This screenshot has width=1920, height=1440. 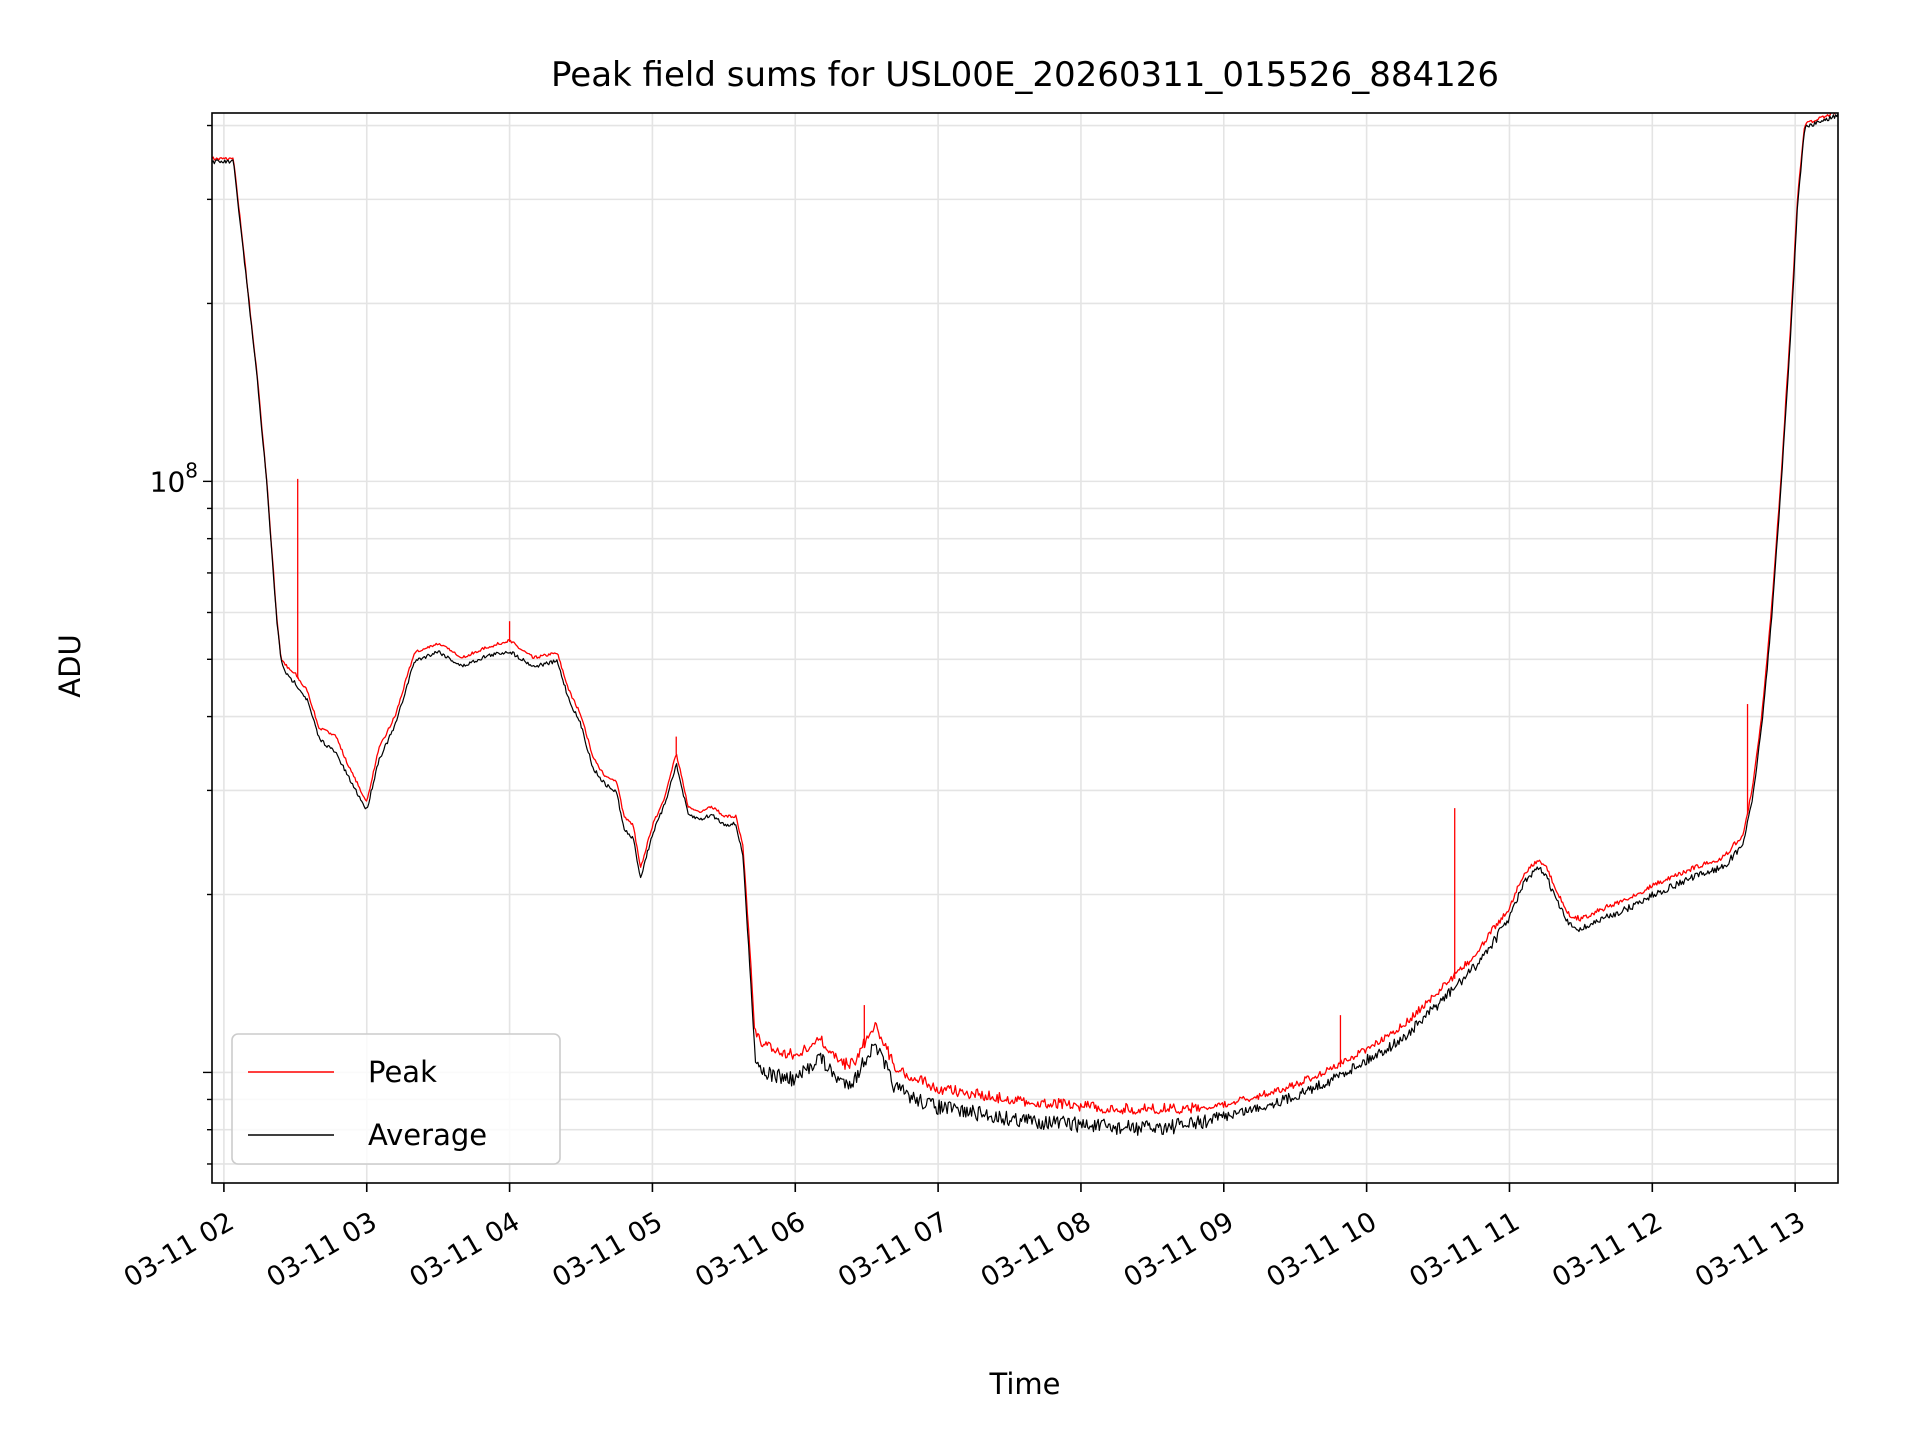 I want to click on x-axis-label: Time, so click(x=1025, y=1384).